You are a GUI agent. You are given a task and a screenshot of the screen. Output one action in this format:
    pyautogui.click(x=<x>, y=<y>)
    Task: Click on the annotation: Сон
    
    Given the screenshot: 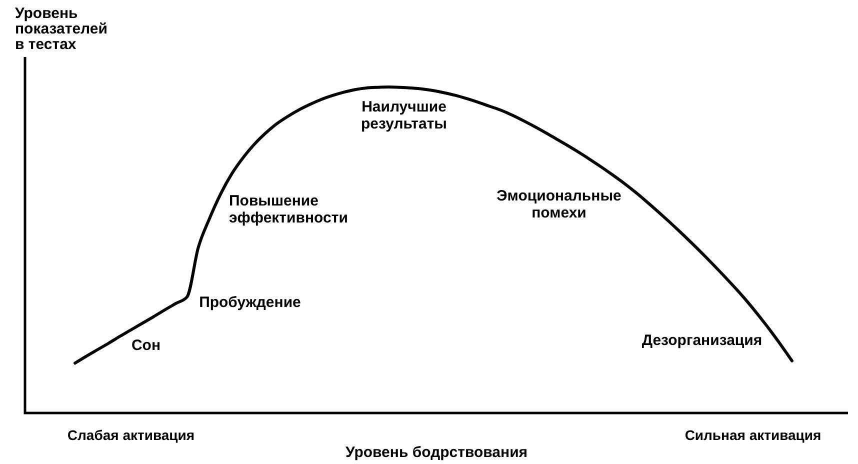 What is the action you would take?
    pyautogui.click(x=146, y=345)
    